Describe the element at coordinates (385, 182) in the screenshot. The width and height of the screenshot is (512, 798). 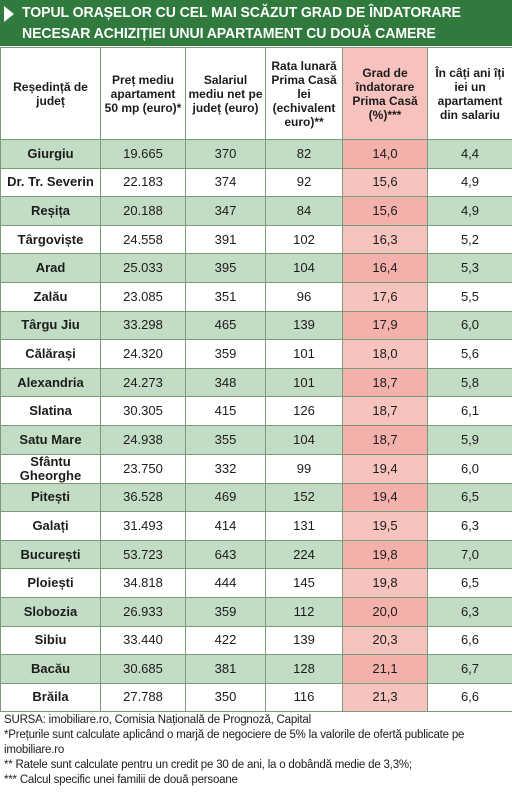
I see `cell-debt: 15,6` at that location.